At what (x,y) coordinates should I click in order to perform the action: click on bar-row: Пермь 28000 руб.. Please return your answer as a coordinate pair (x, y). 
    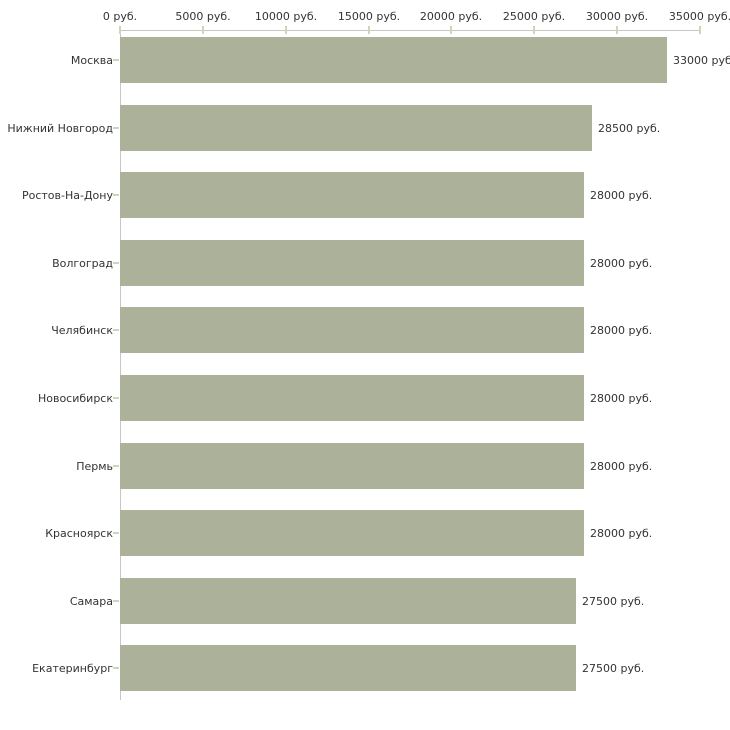
    Looking at the image, I should click on (365, 466).